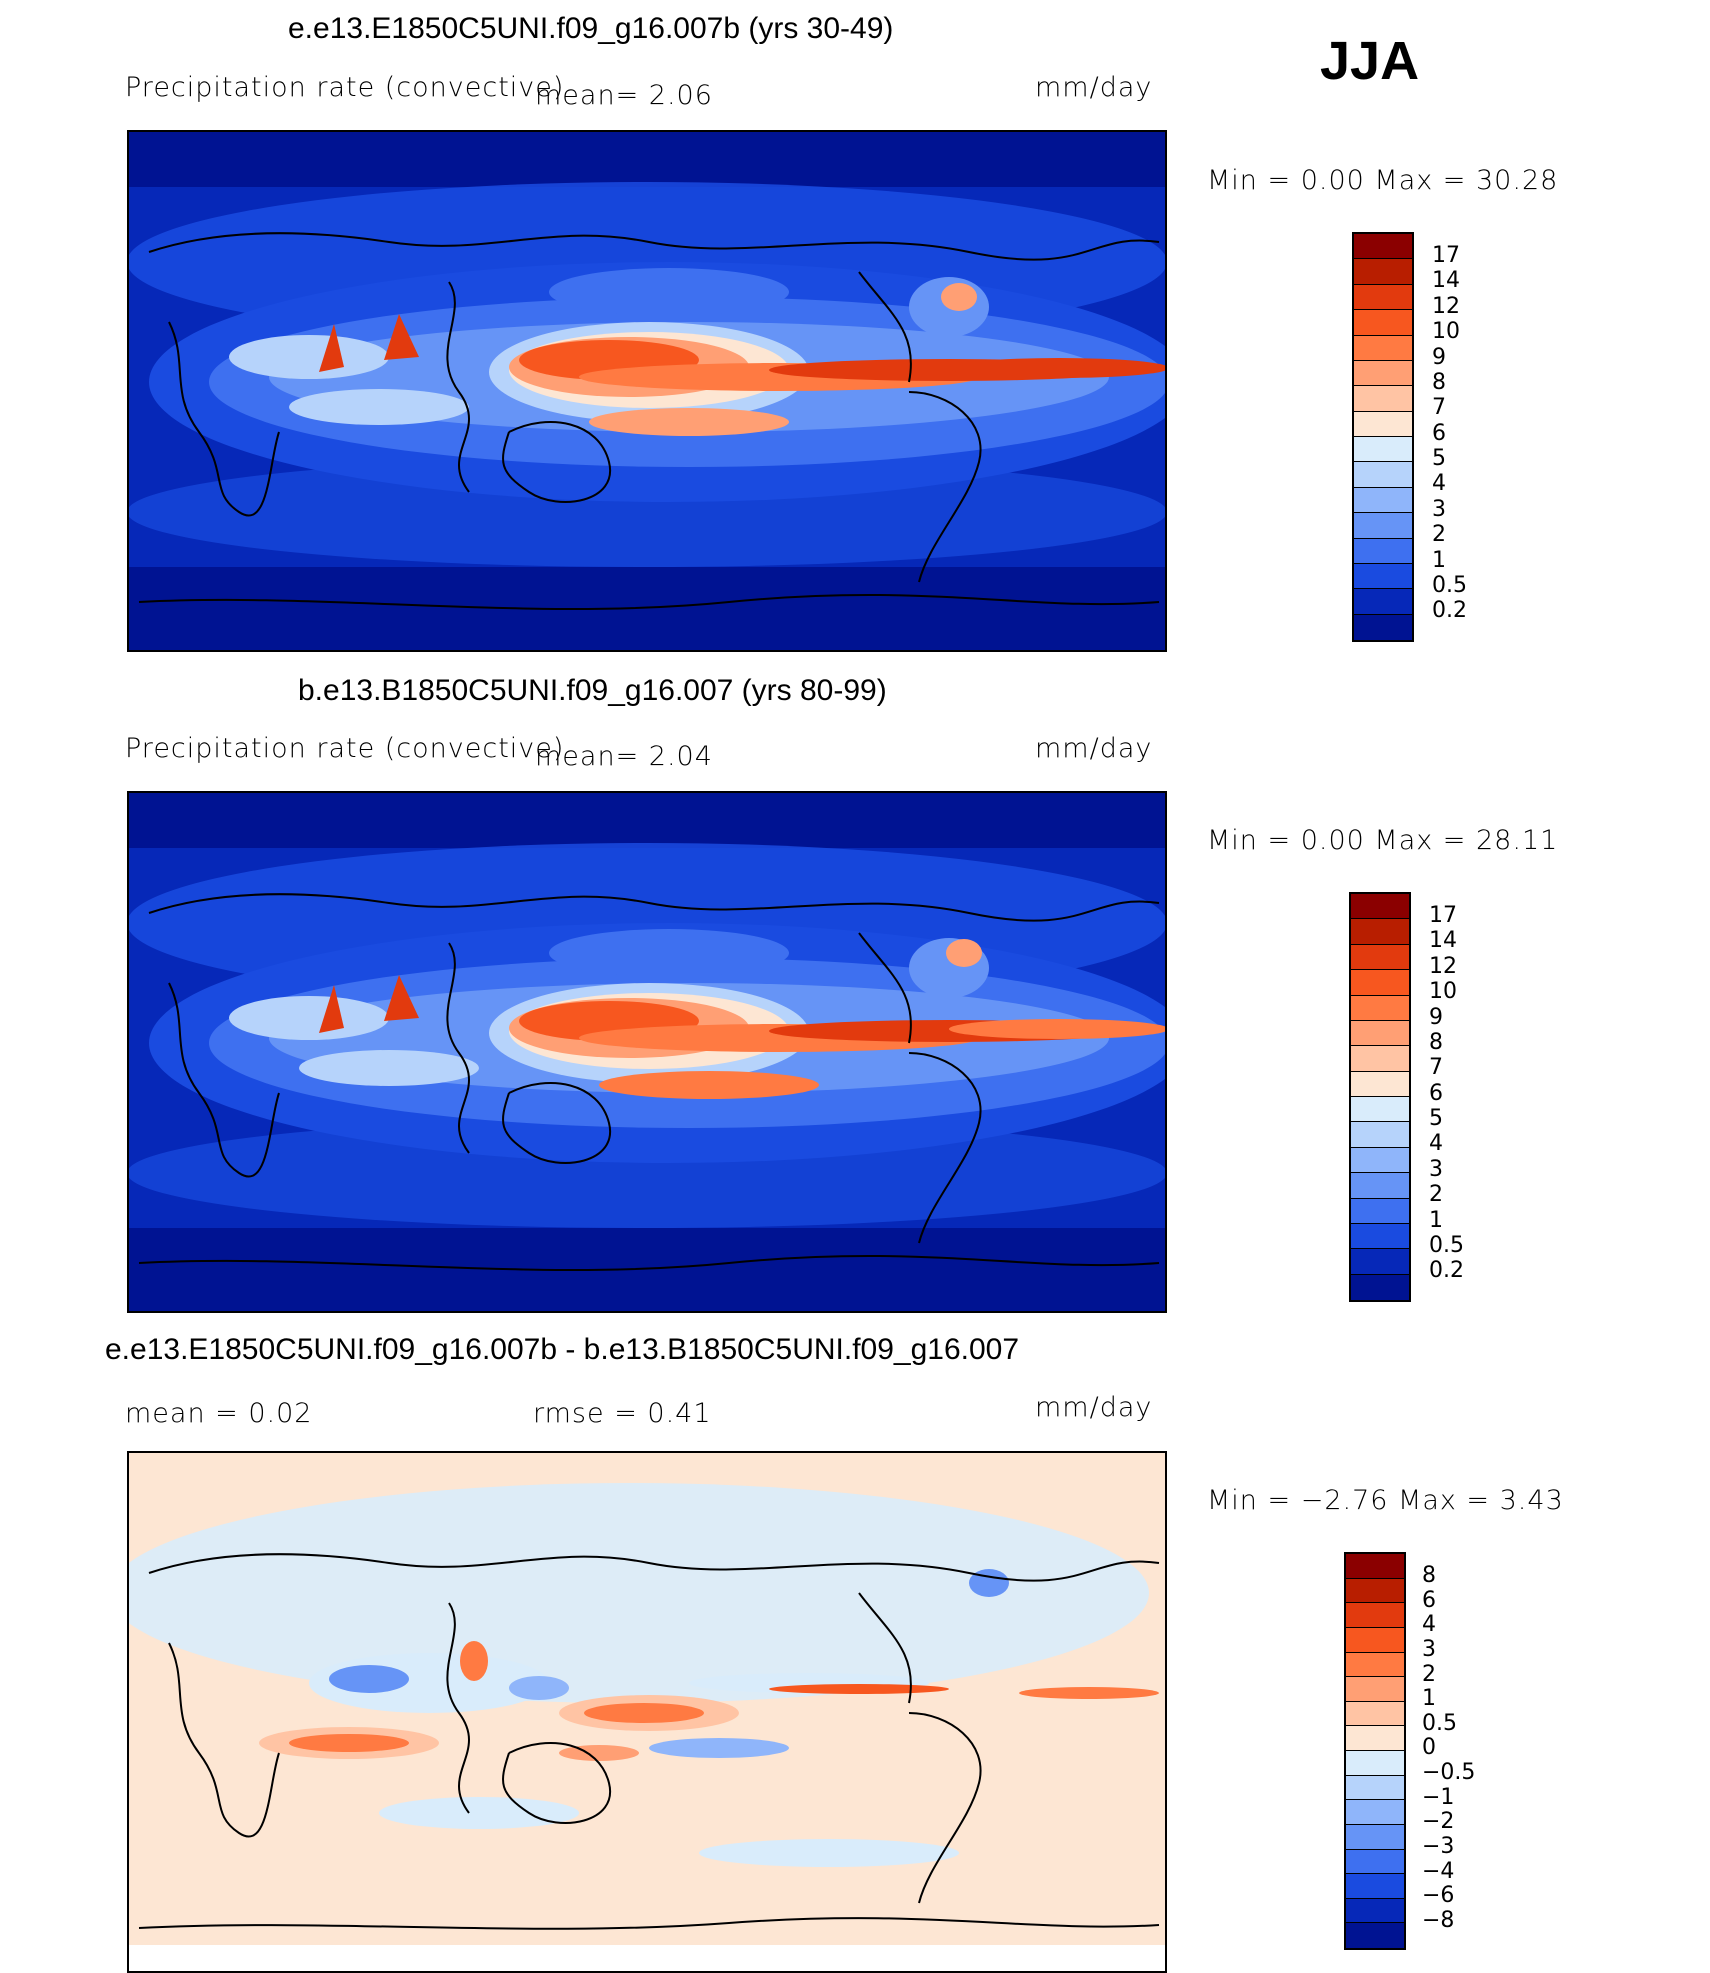 This screenshot has height=1973, width=1710. I want to click on colorbar-tick-label: −4, so click(1438, 1871).